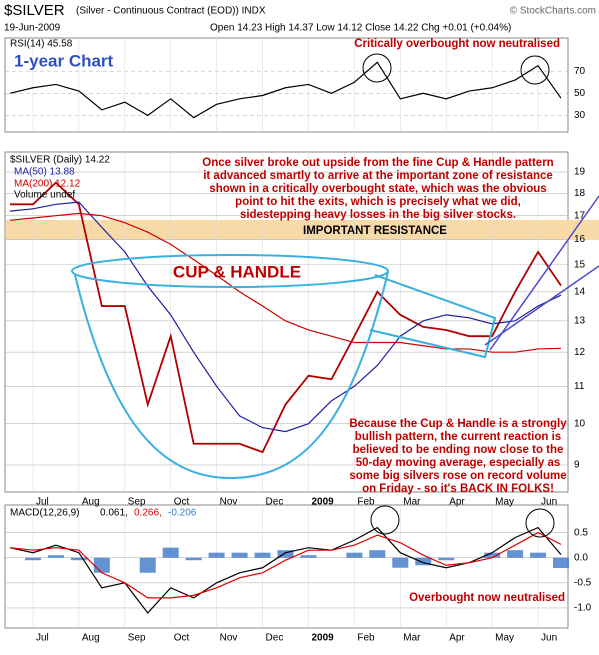  What do you see at coordinates (64, 60) in the screenshot?
I see `annotation: 1-year Chart` at bounding box center [64, 60].